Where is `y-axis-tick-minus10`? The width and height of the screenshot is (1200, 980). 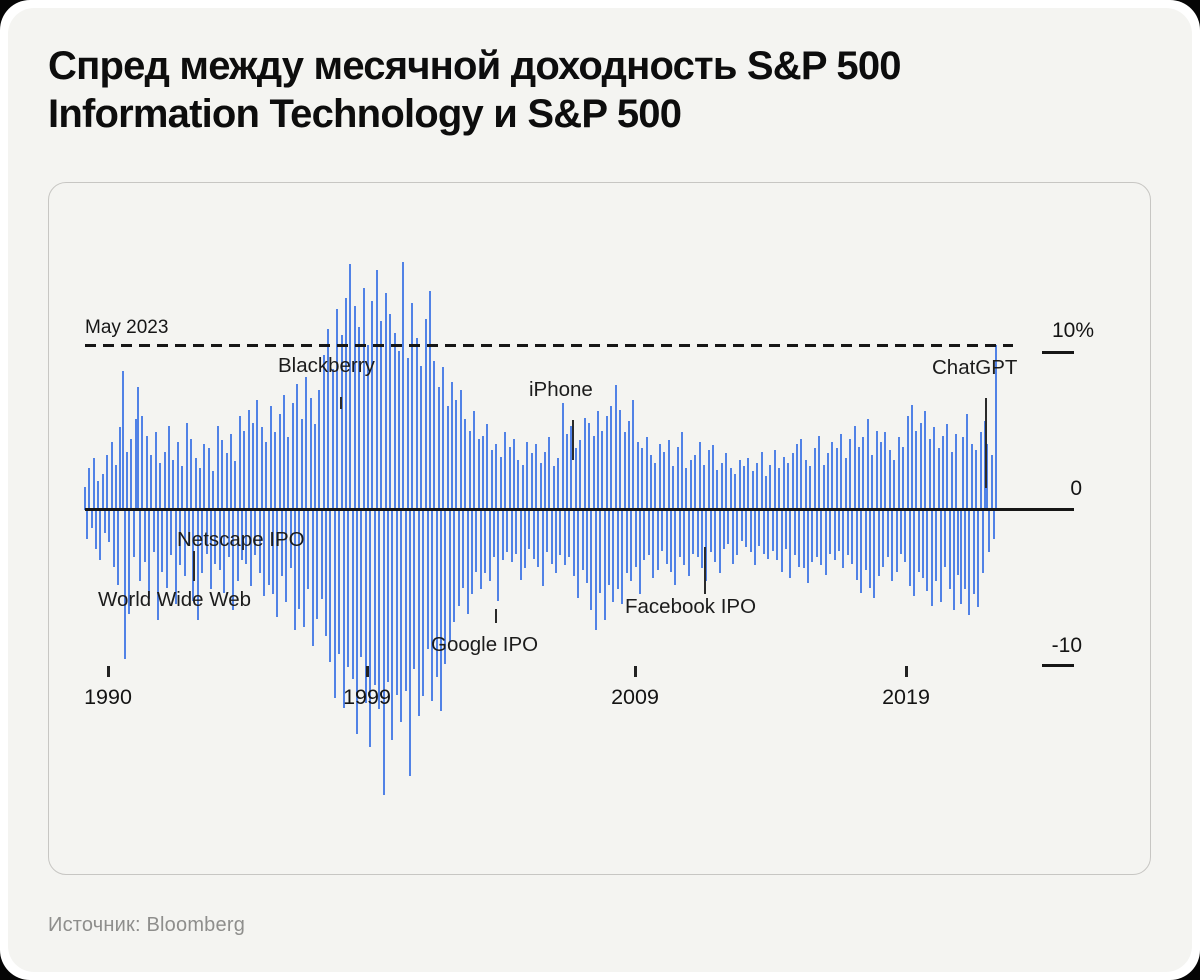
y-axis-tick-minus10 is located at coordinates (1058, 665).